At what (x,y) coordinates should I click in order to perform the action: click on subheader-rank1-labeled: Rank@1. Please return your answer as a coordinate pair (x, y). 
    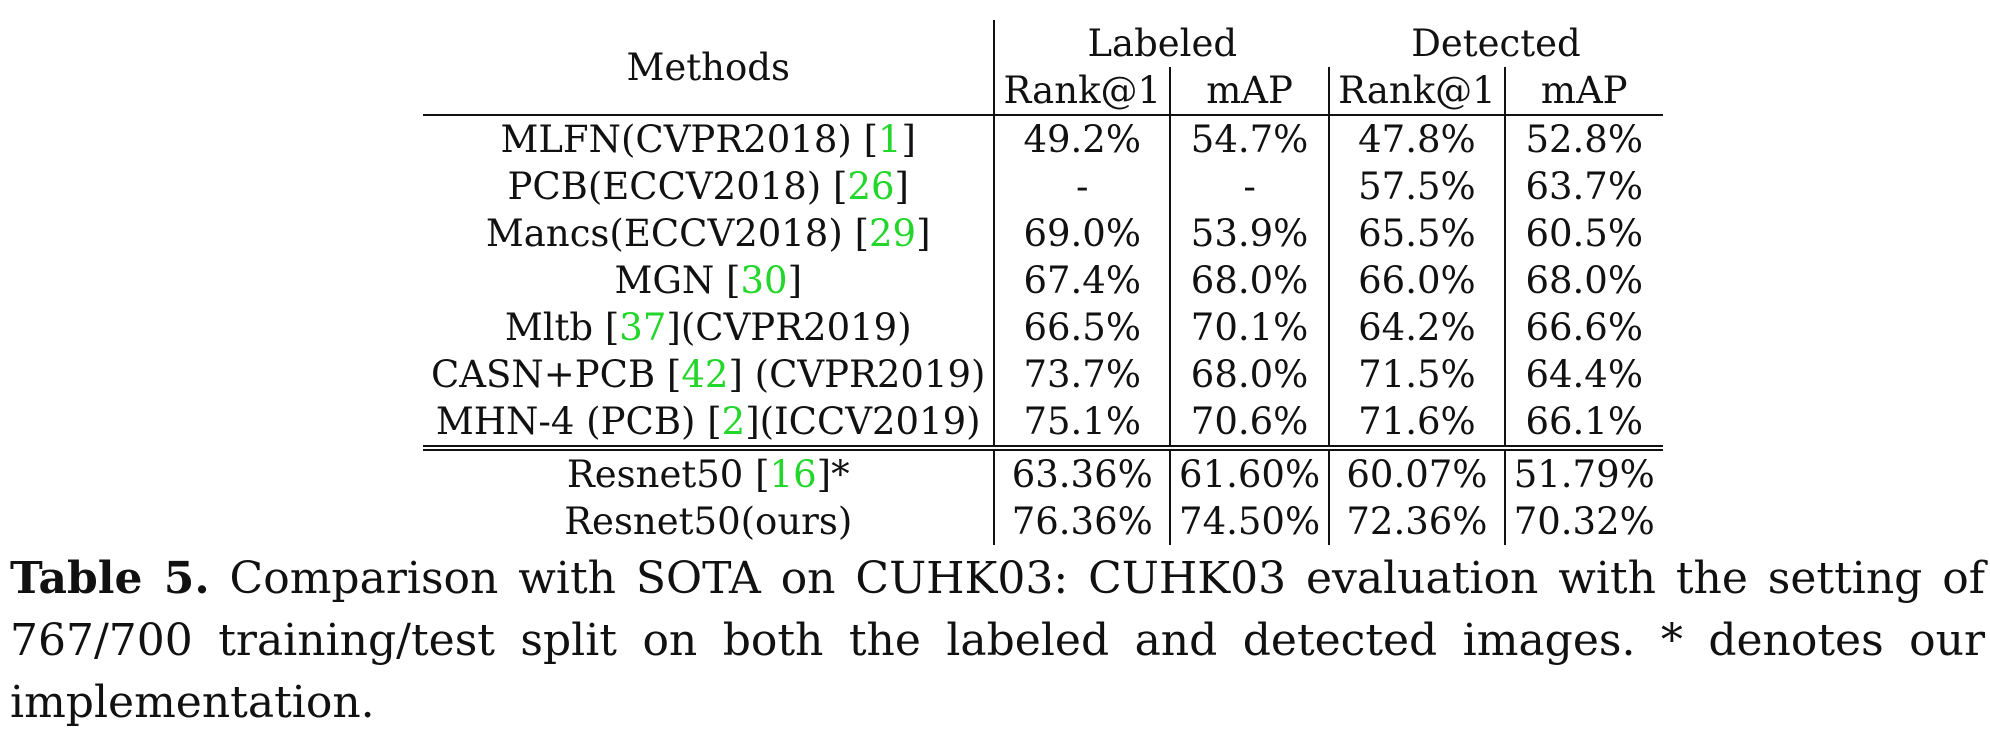
    Looking at the image, I should click on (1082, 91).